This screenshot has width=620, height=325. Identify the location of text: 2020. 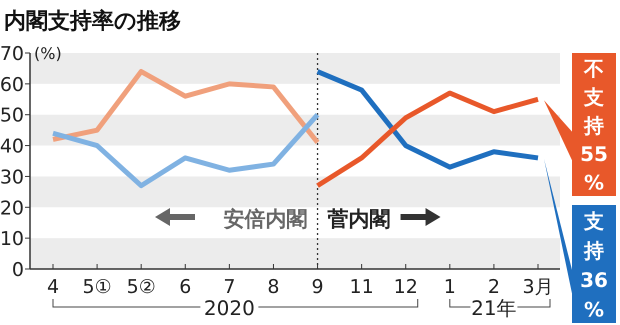
(229, 308).